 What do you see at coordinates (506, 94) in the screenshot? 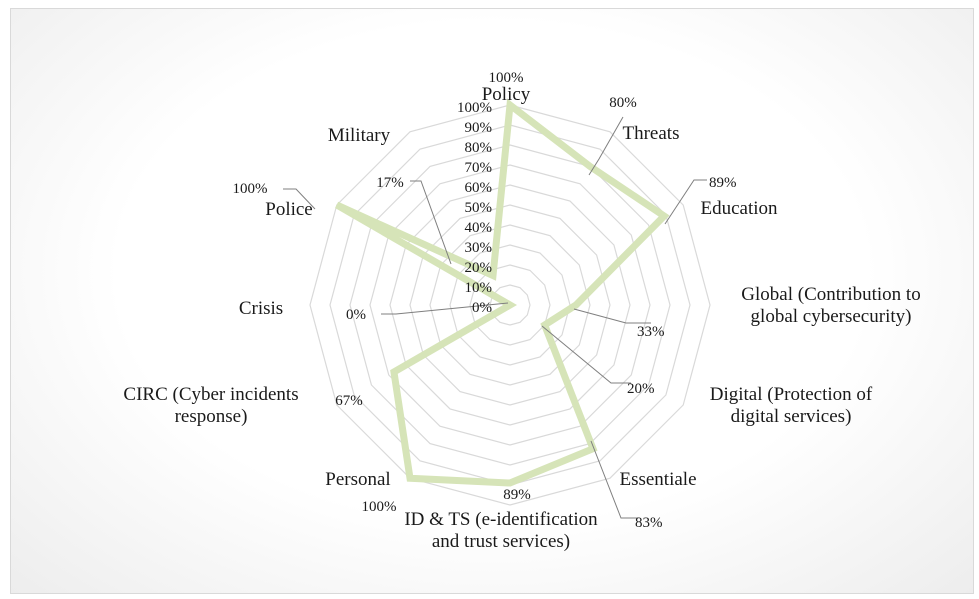
I see `category-label: Policy` at bounding box center [506, 94].